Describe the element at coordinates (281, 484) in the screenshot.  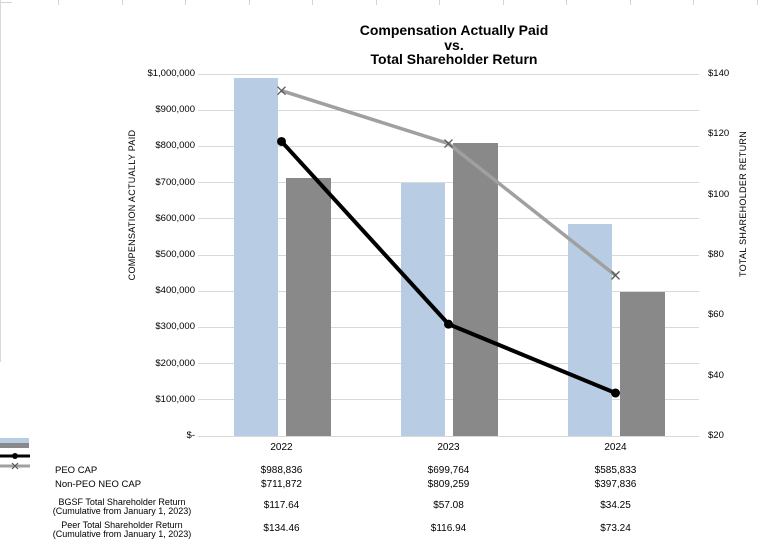
I see `table-value-non-peo-neo-cap-2022: $711,872` at that location.